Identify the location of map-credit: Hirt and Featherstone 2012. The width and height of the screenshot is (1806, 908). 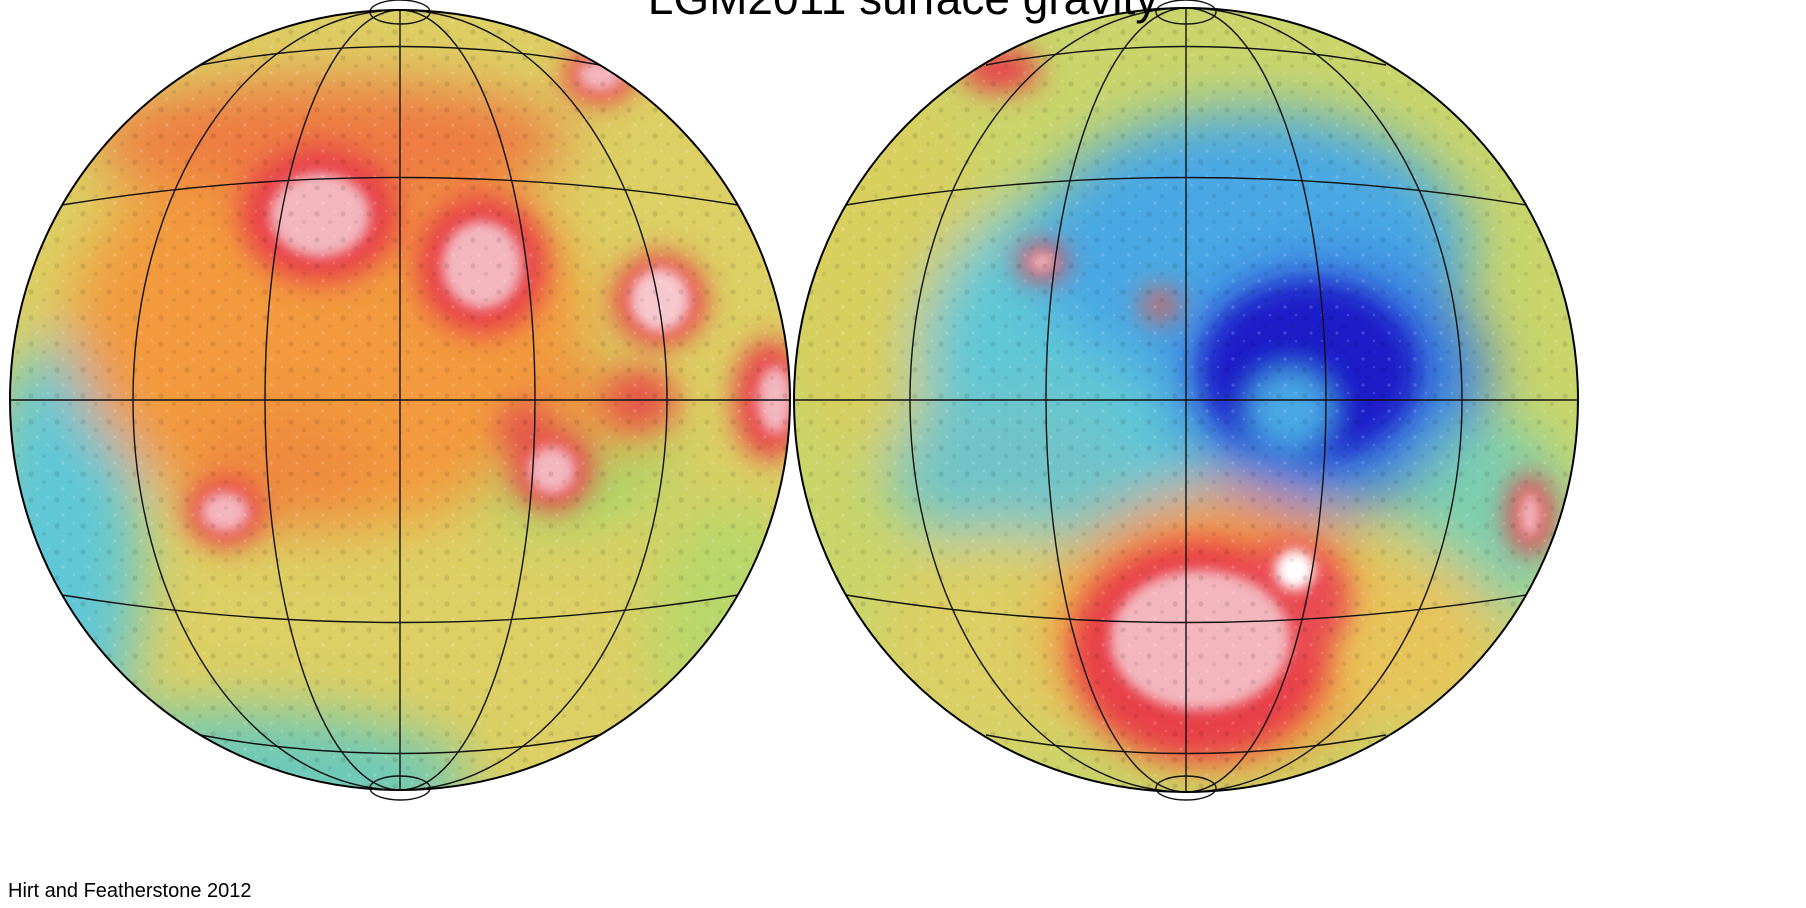
(130, 891).